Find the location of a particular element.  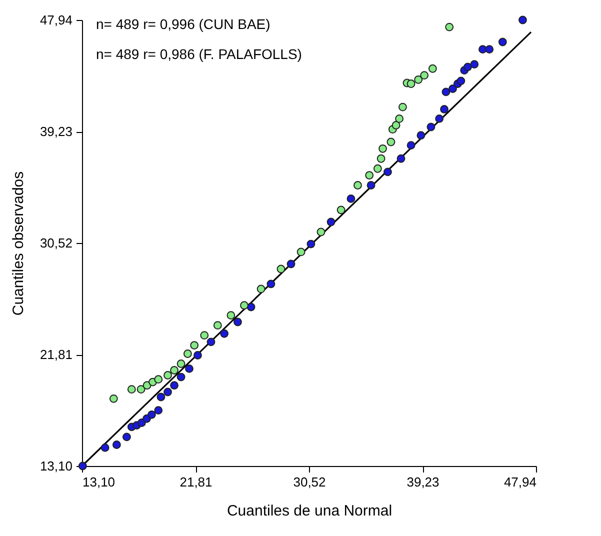

y-tick-label: 21,81 is located at coordinates (56, 354).